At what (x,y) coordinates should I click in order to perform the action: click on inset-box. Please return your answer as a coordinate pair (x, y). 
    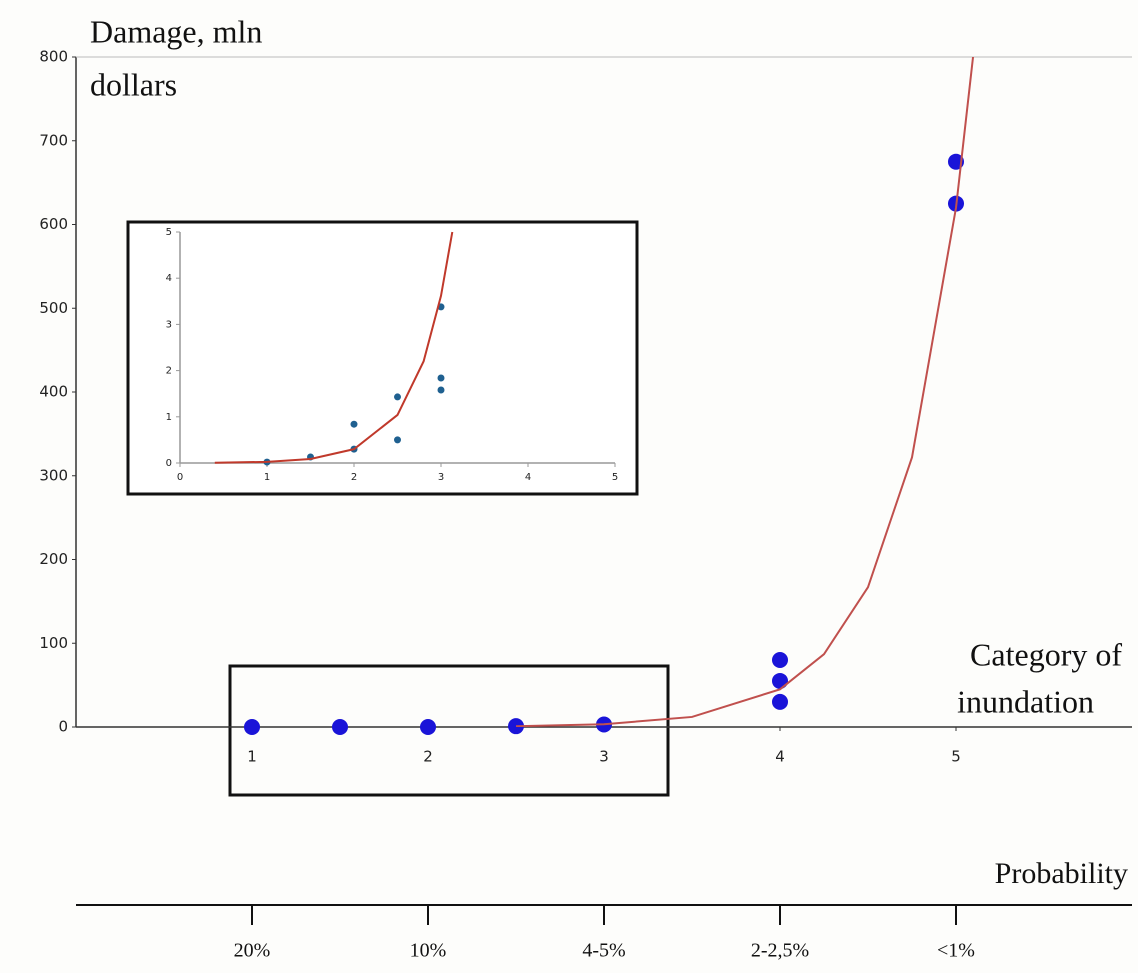
    Looking at the image, I should click on (382, 358).